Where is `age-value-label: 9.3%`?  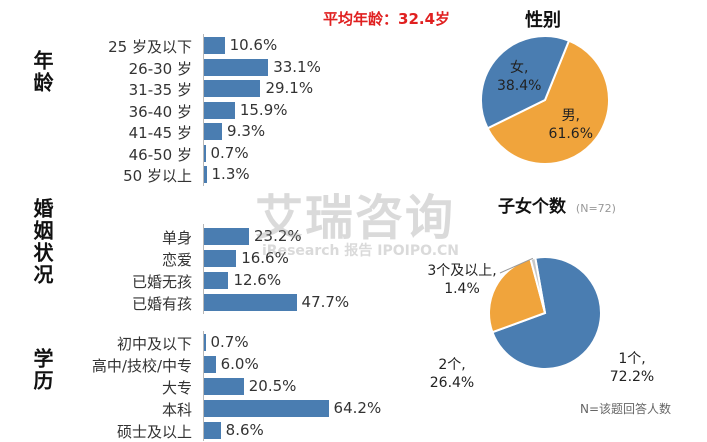 age-value-label: 9.3% is located at coordinates (246, 131).